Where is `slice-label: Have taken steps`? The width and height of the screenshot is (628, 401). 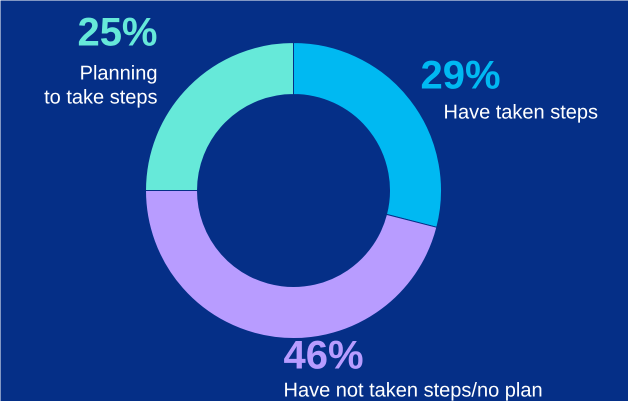 slice-label: Have taken steps is located at coordinates (521, 113).